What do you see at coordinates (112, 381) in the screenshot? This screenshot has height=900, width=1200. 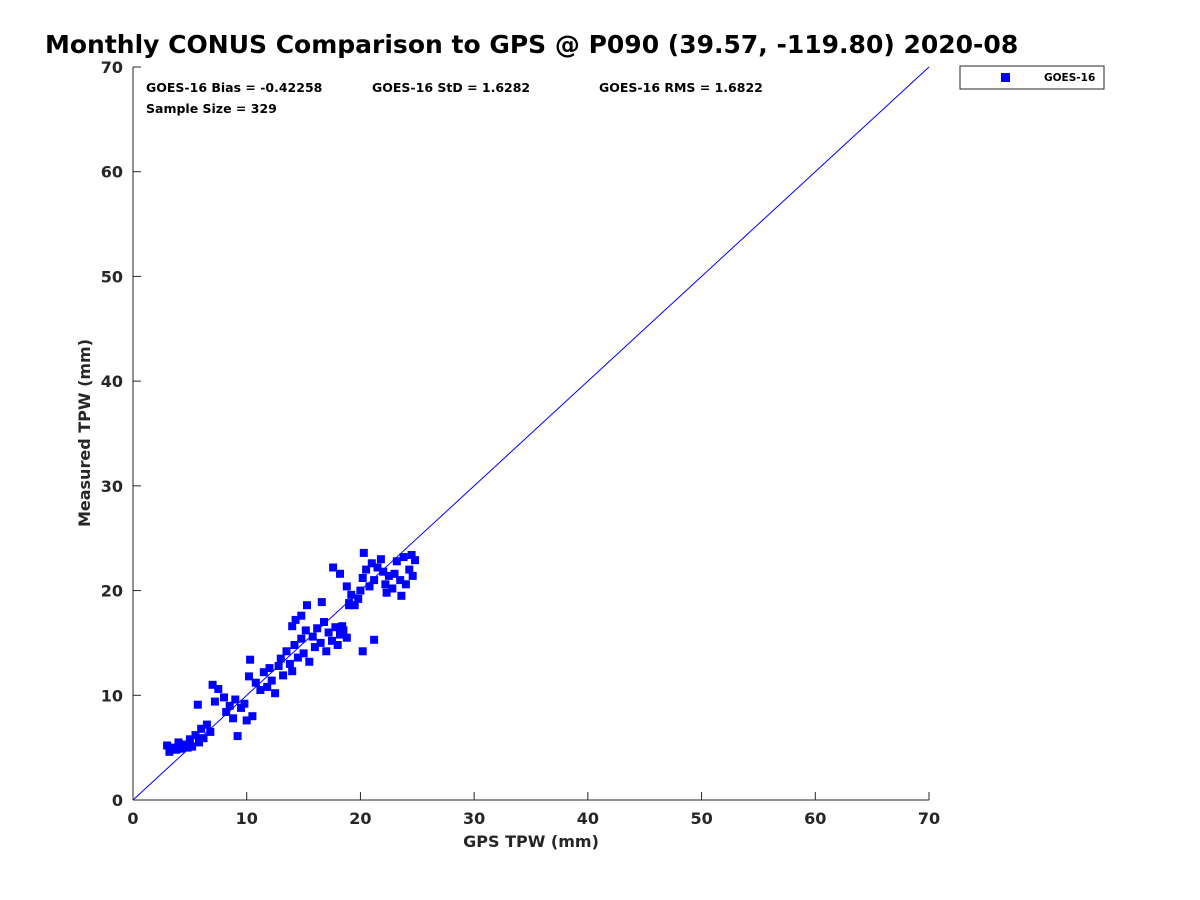 I see `y-tick-label: 40` at bounding box center [112, 381].